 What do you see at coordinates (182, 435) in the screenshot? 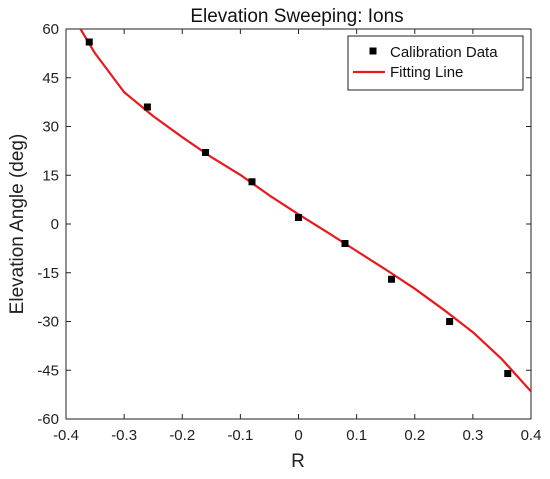
I see `x-tick-label: -0.2` at bounding box center [182, 435].